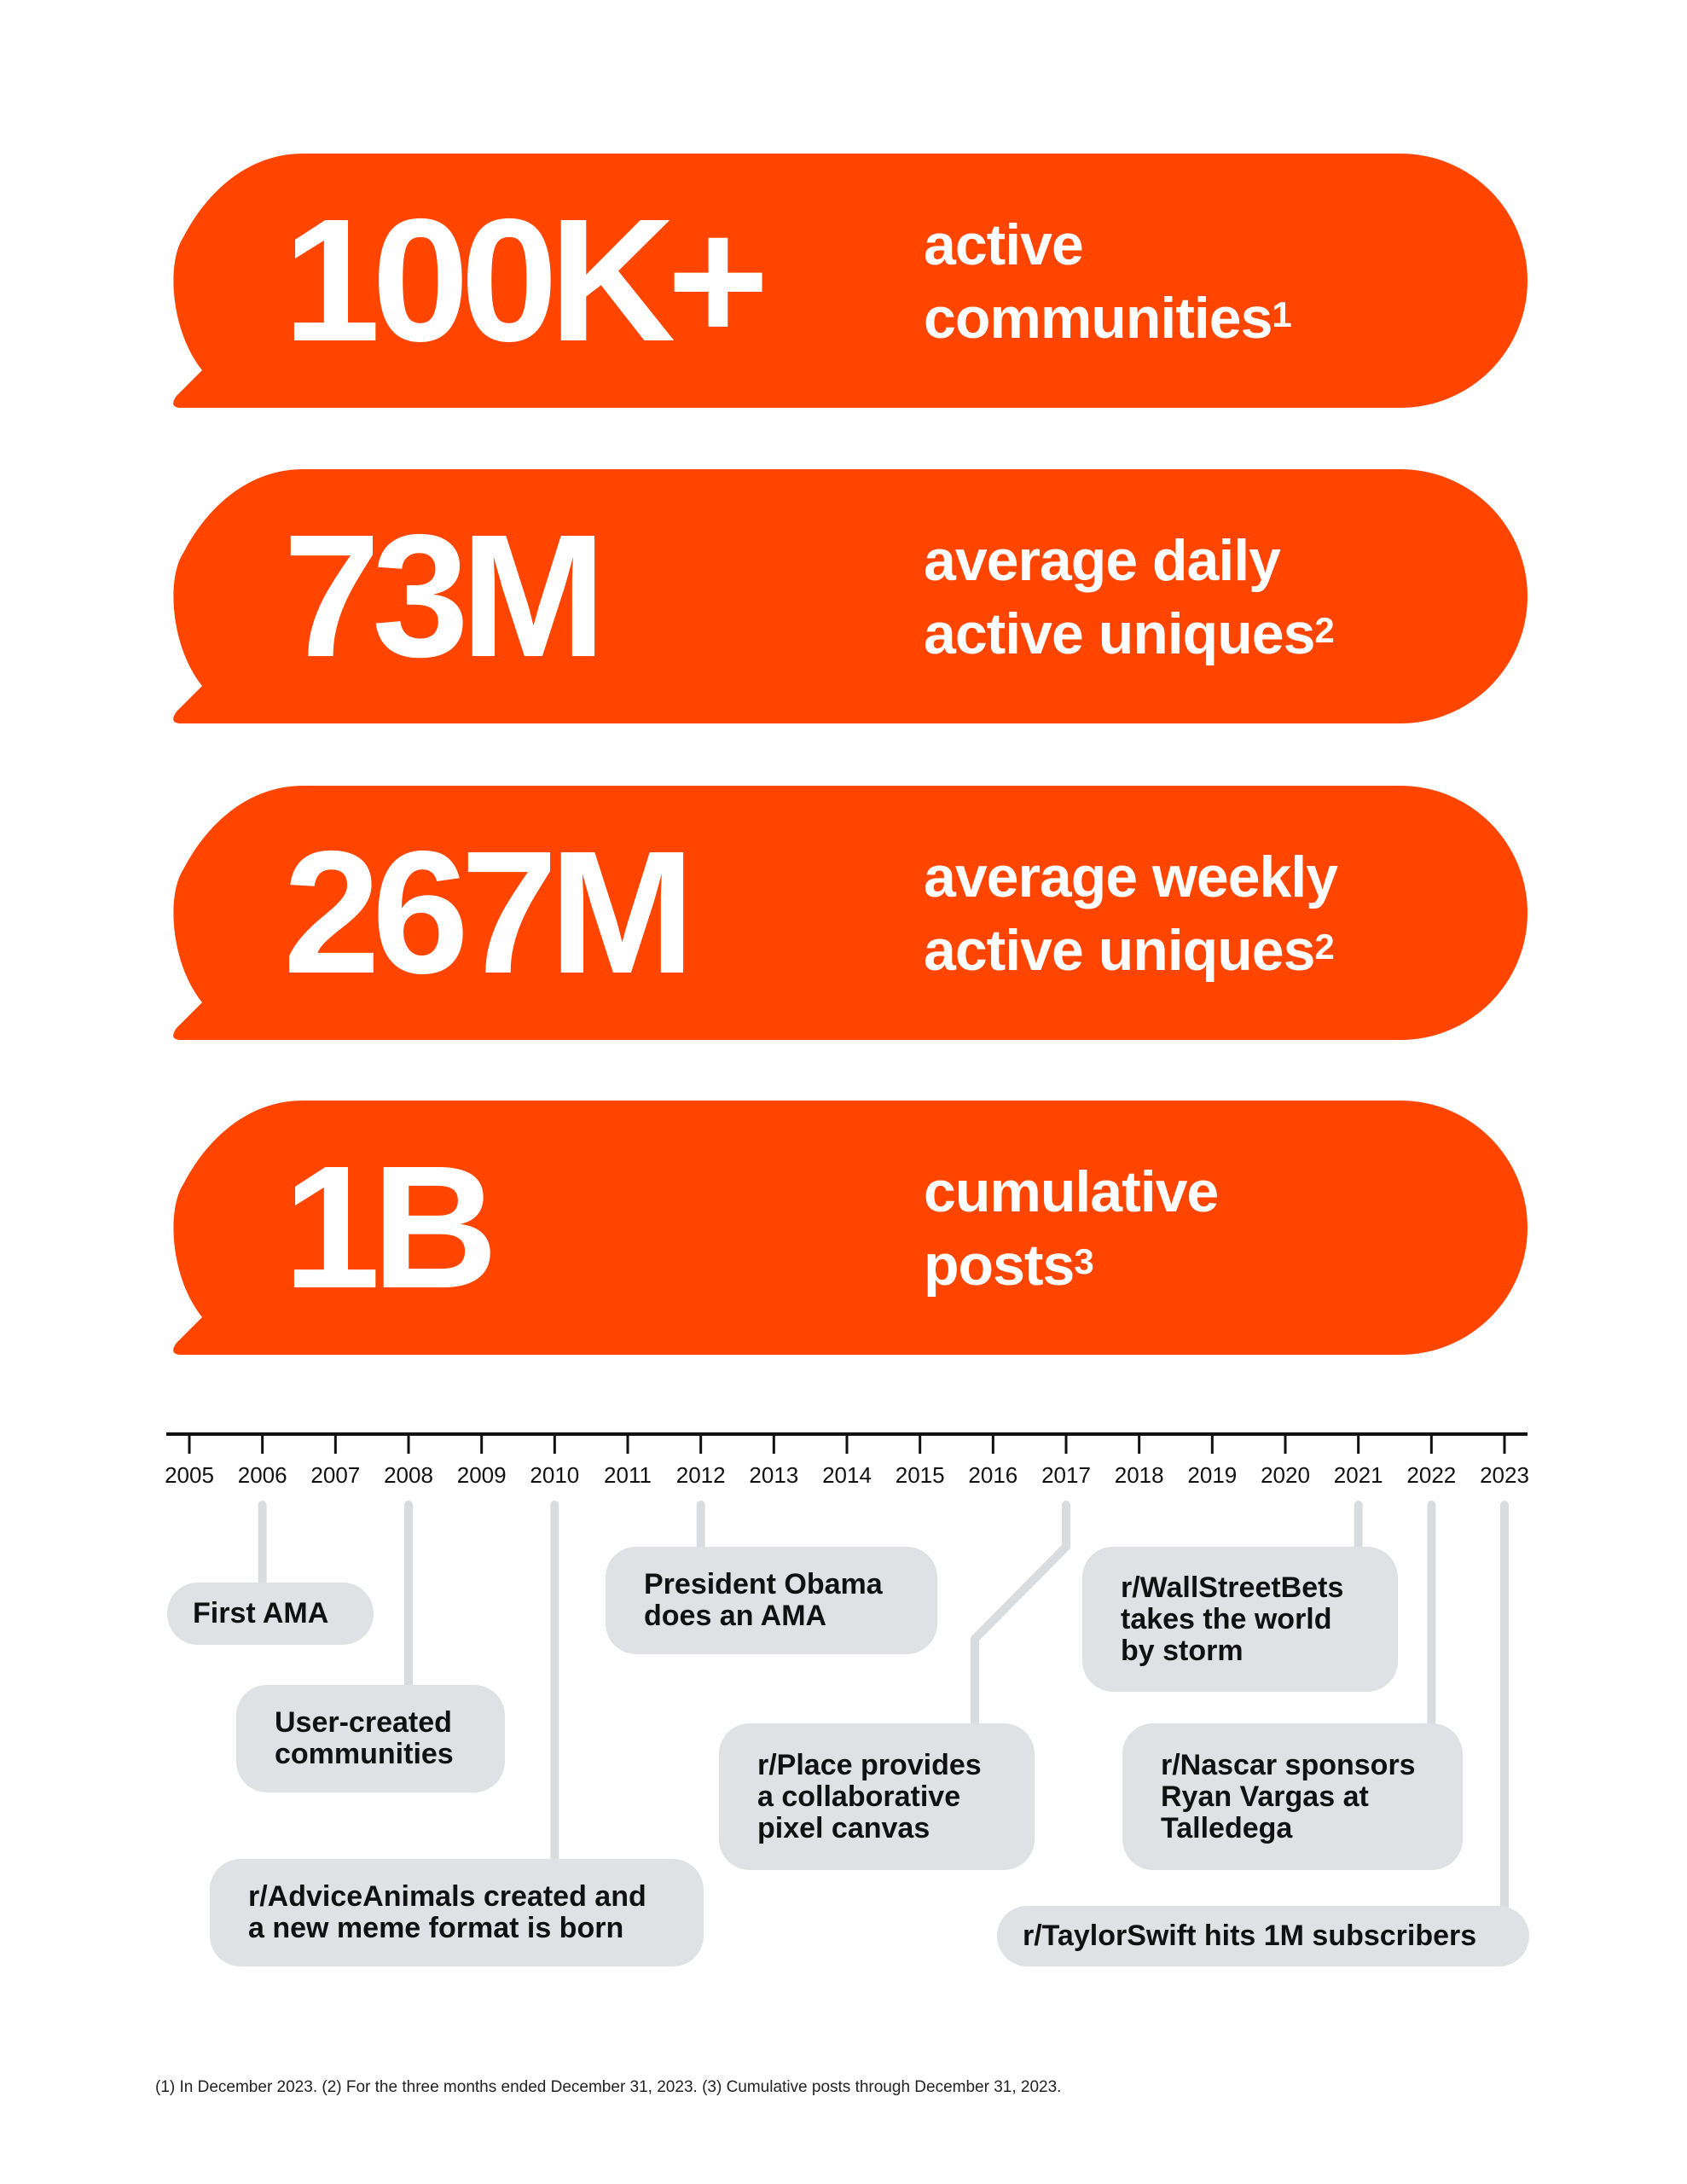 Image resolution: width=1687 pixels, height=2184 pixels. I want to click on year-label: 2007, so click(336, 1475).